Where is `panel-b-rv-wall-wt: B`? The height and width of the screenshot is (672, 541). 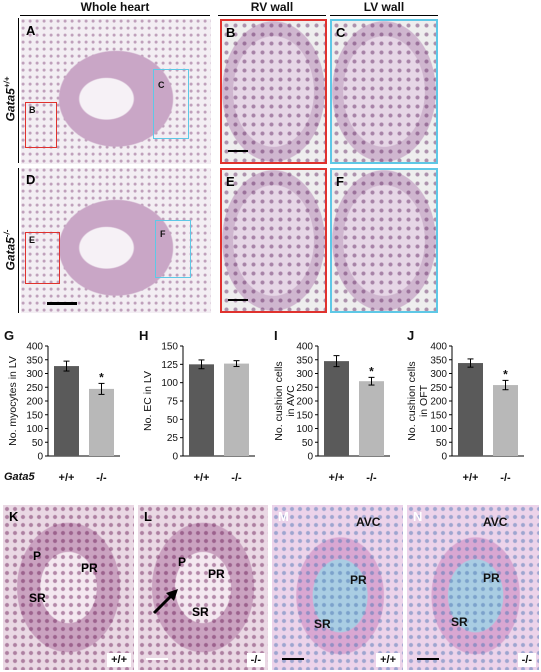 panel-b-rv-wall-wt: B is located at coordinates (273, 91).